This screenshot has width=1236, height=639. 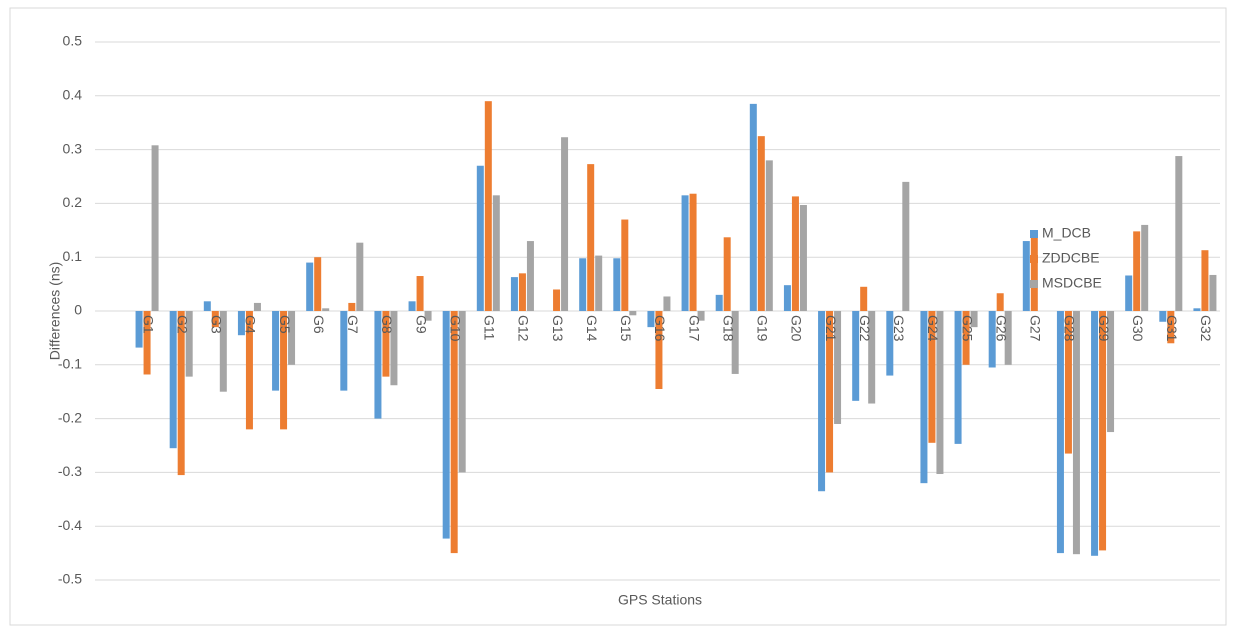 I want to click on x-tick-label: G28, so click(x=1070, y=328).